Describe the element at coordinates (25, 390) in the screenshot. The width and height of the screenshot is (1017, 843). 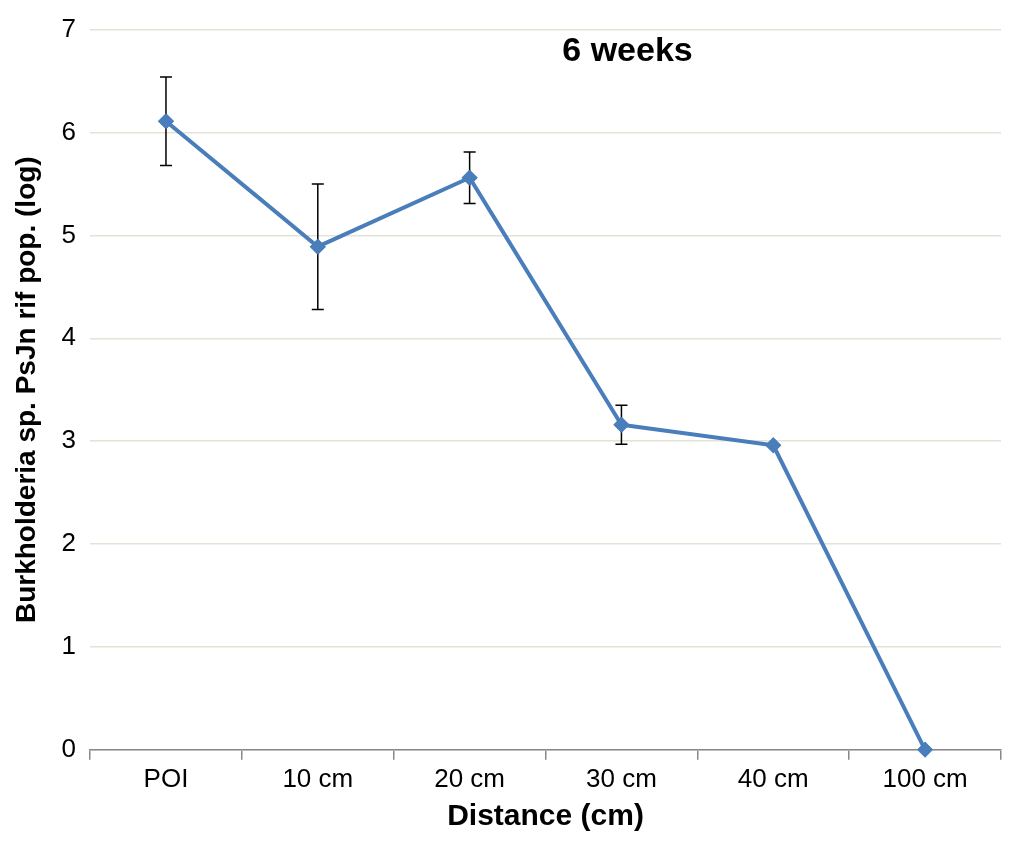
I see `y-axis-title: Burkholderia sp. PsJn rif pop. (log)` at that location.